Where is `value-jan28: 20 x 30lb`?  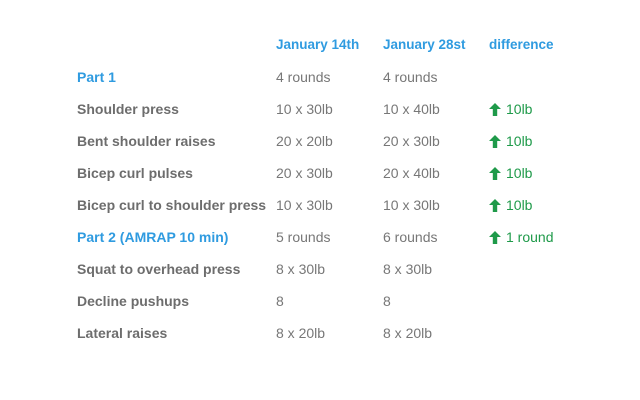
value-jan28: 20 x 30lb is located at coordinates (411, 141).